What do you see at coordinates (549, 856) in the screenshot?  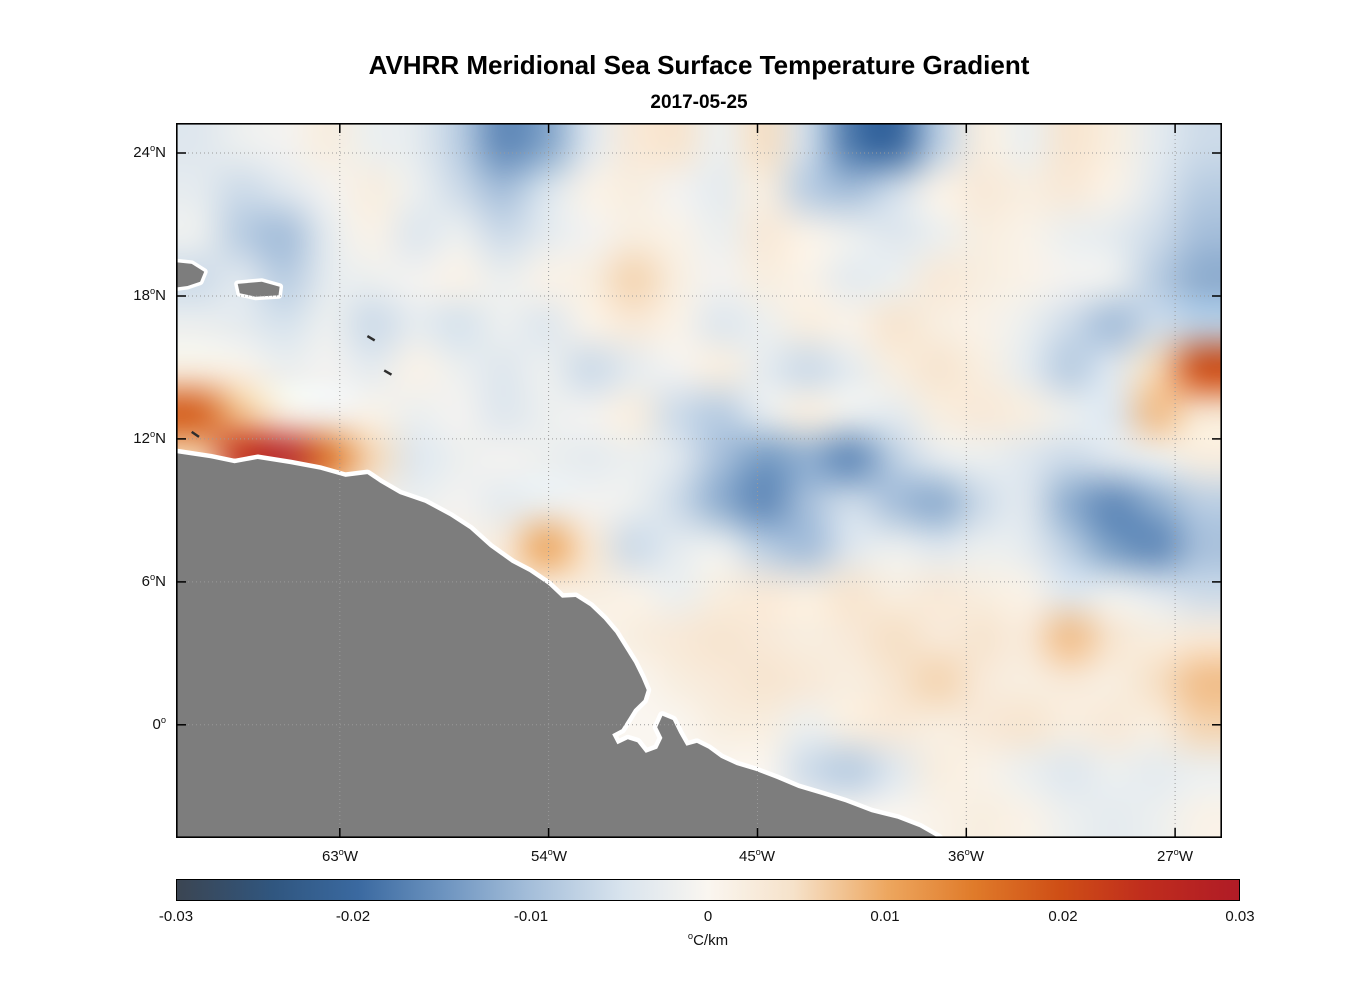 I see `x-axis-tick-label: 54oW` at bounding box center [549, 856].